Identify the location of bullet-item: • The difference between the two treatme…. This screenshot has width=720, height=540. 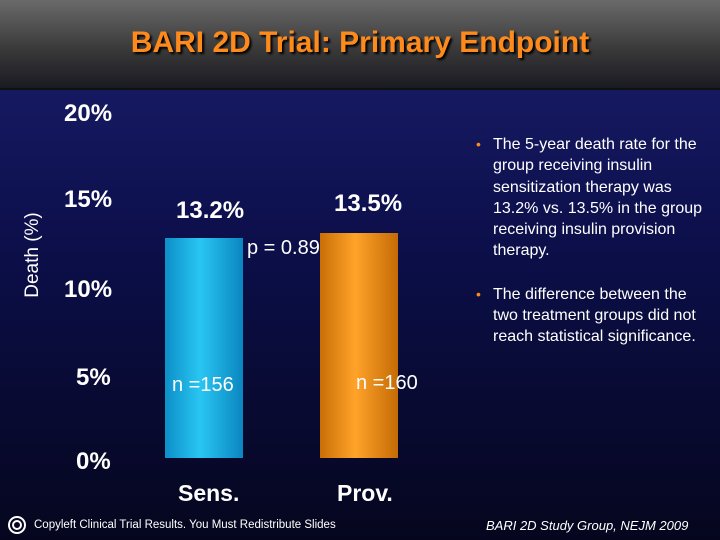
(590, 316).